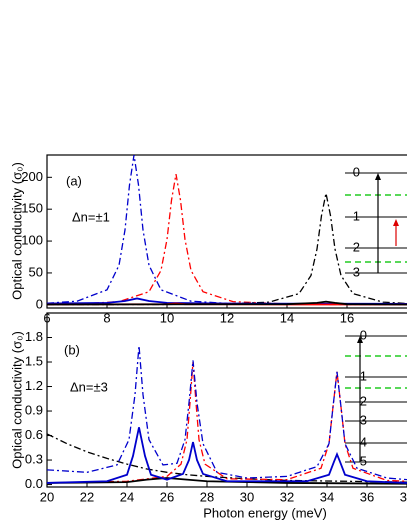  I want to click on annotation: (a), so click(74, 180).